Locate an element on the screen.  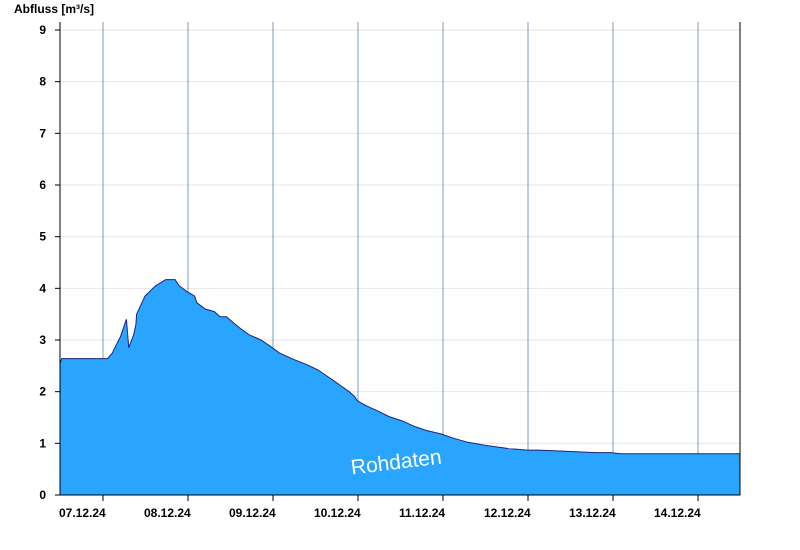
x-tick-label: 10.12.24 is located at coordinates (337, 513).